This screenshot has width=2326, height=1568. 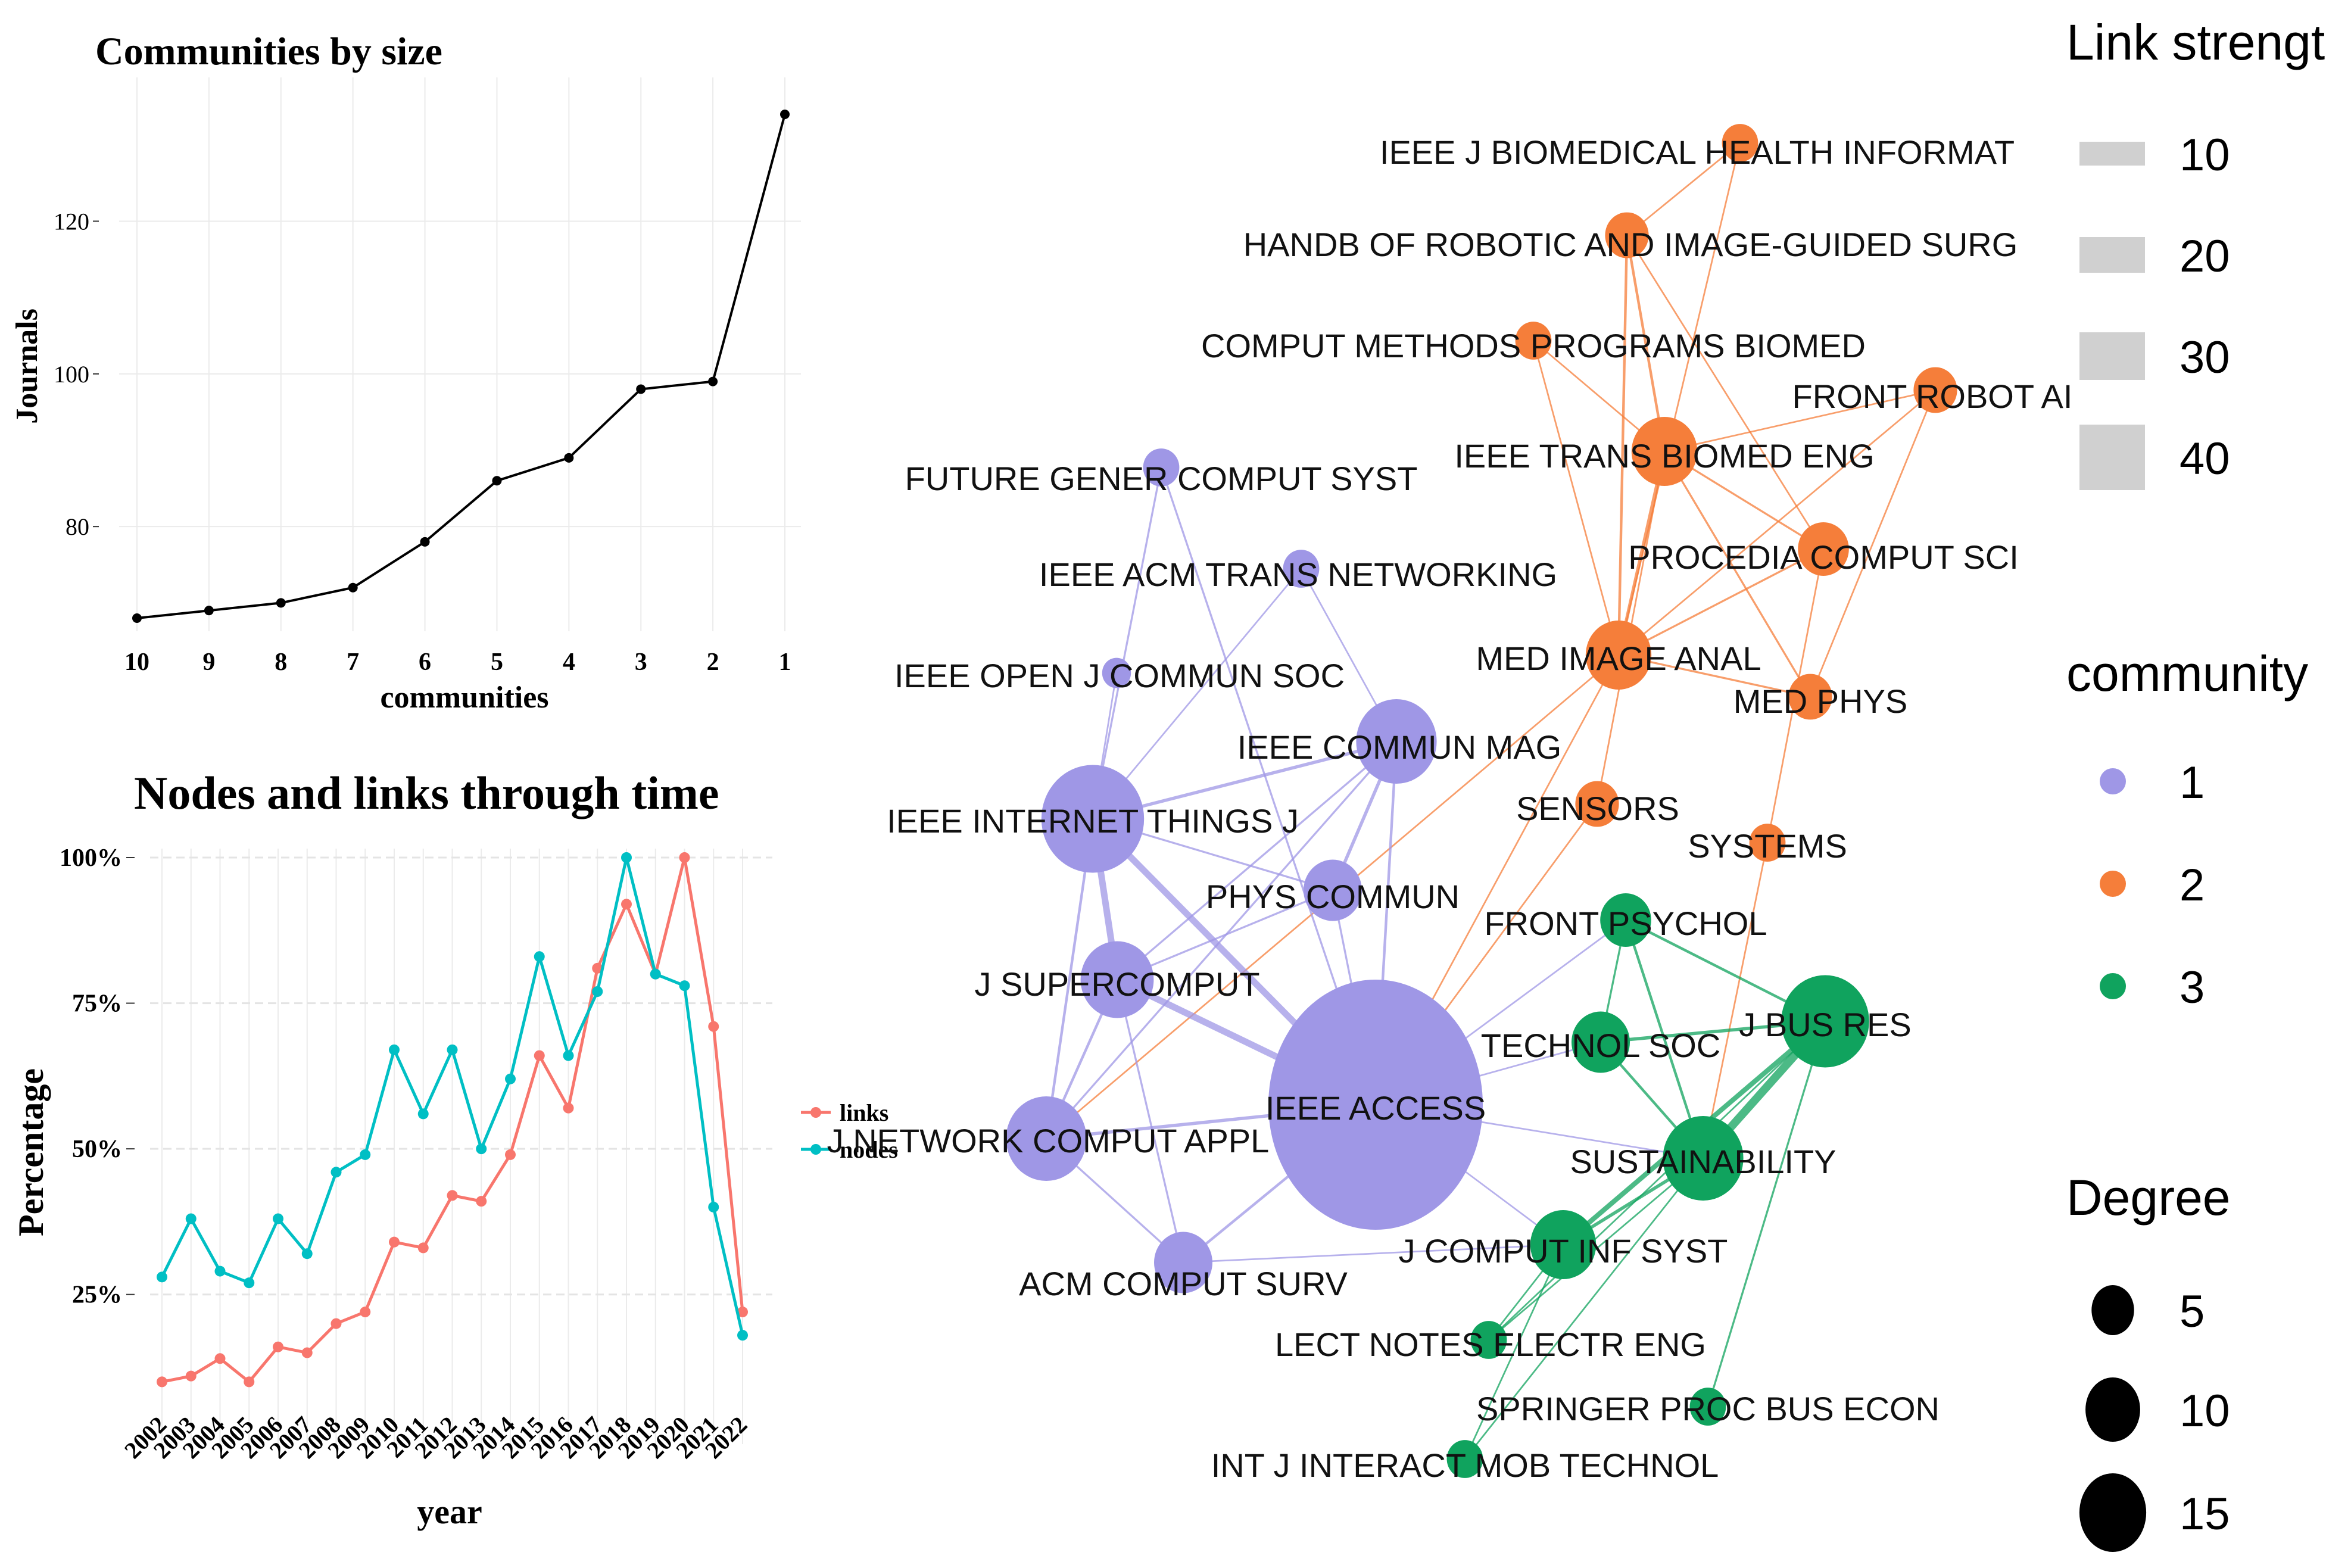 What do you see at coordinates (208, 662) in the screenshot?
I see `communities-x-tick-label: 9` at bounding box center [208, 662].